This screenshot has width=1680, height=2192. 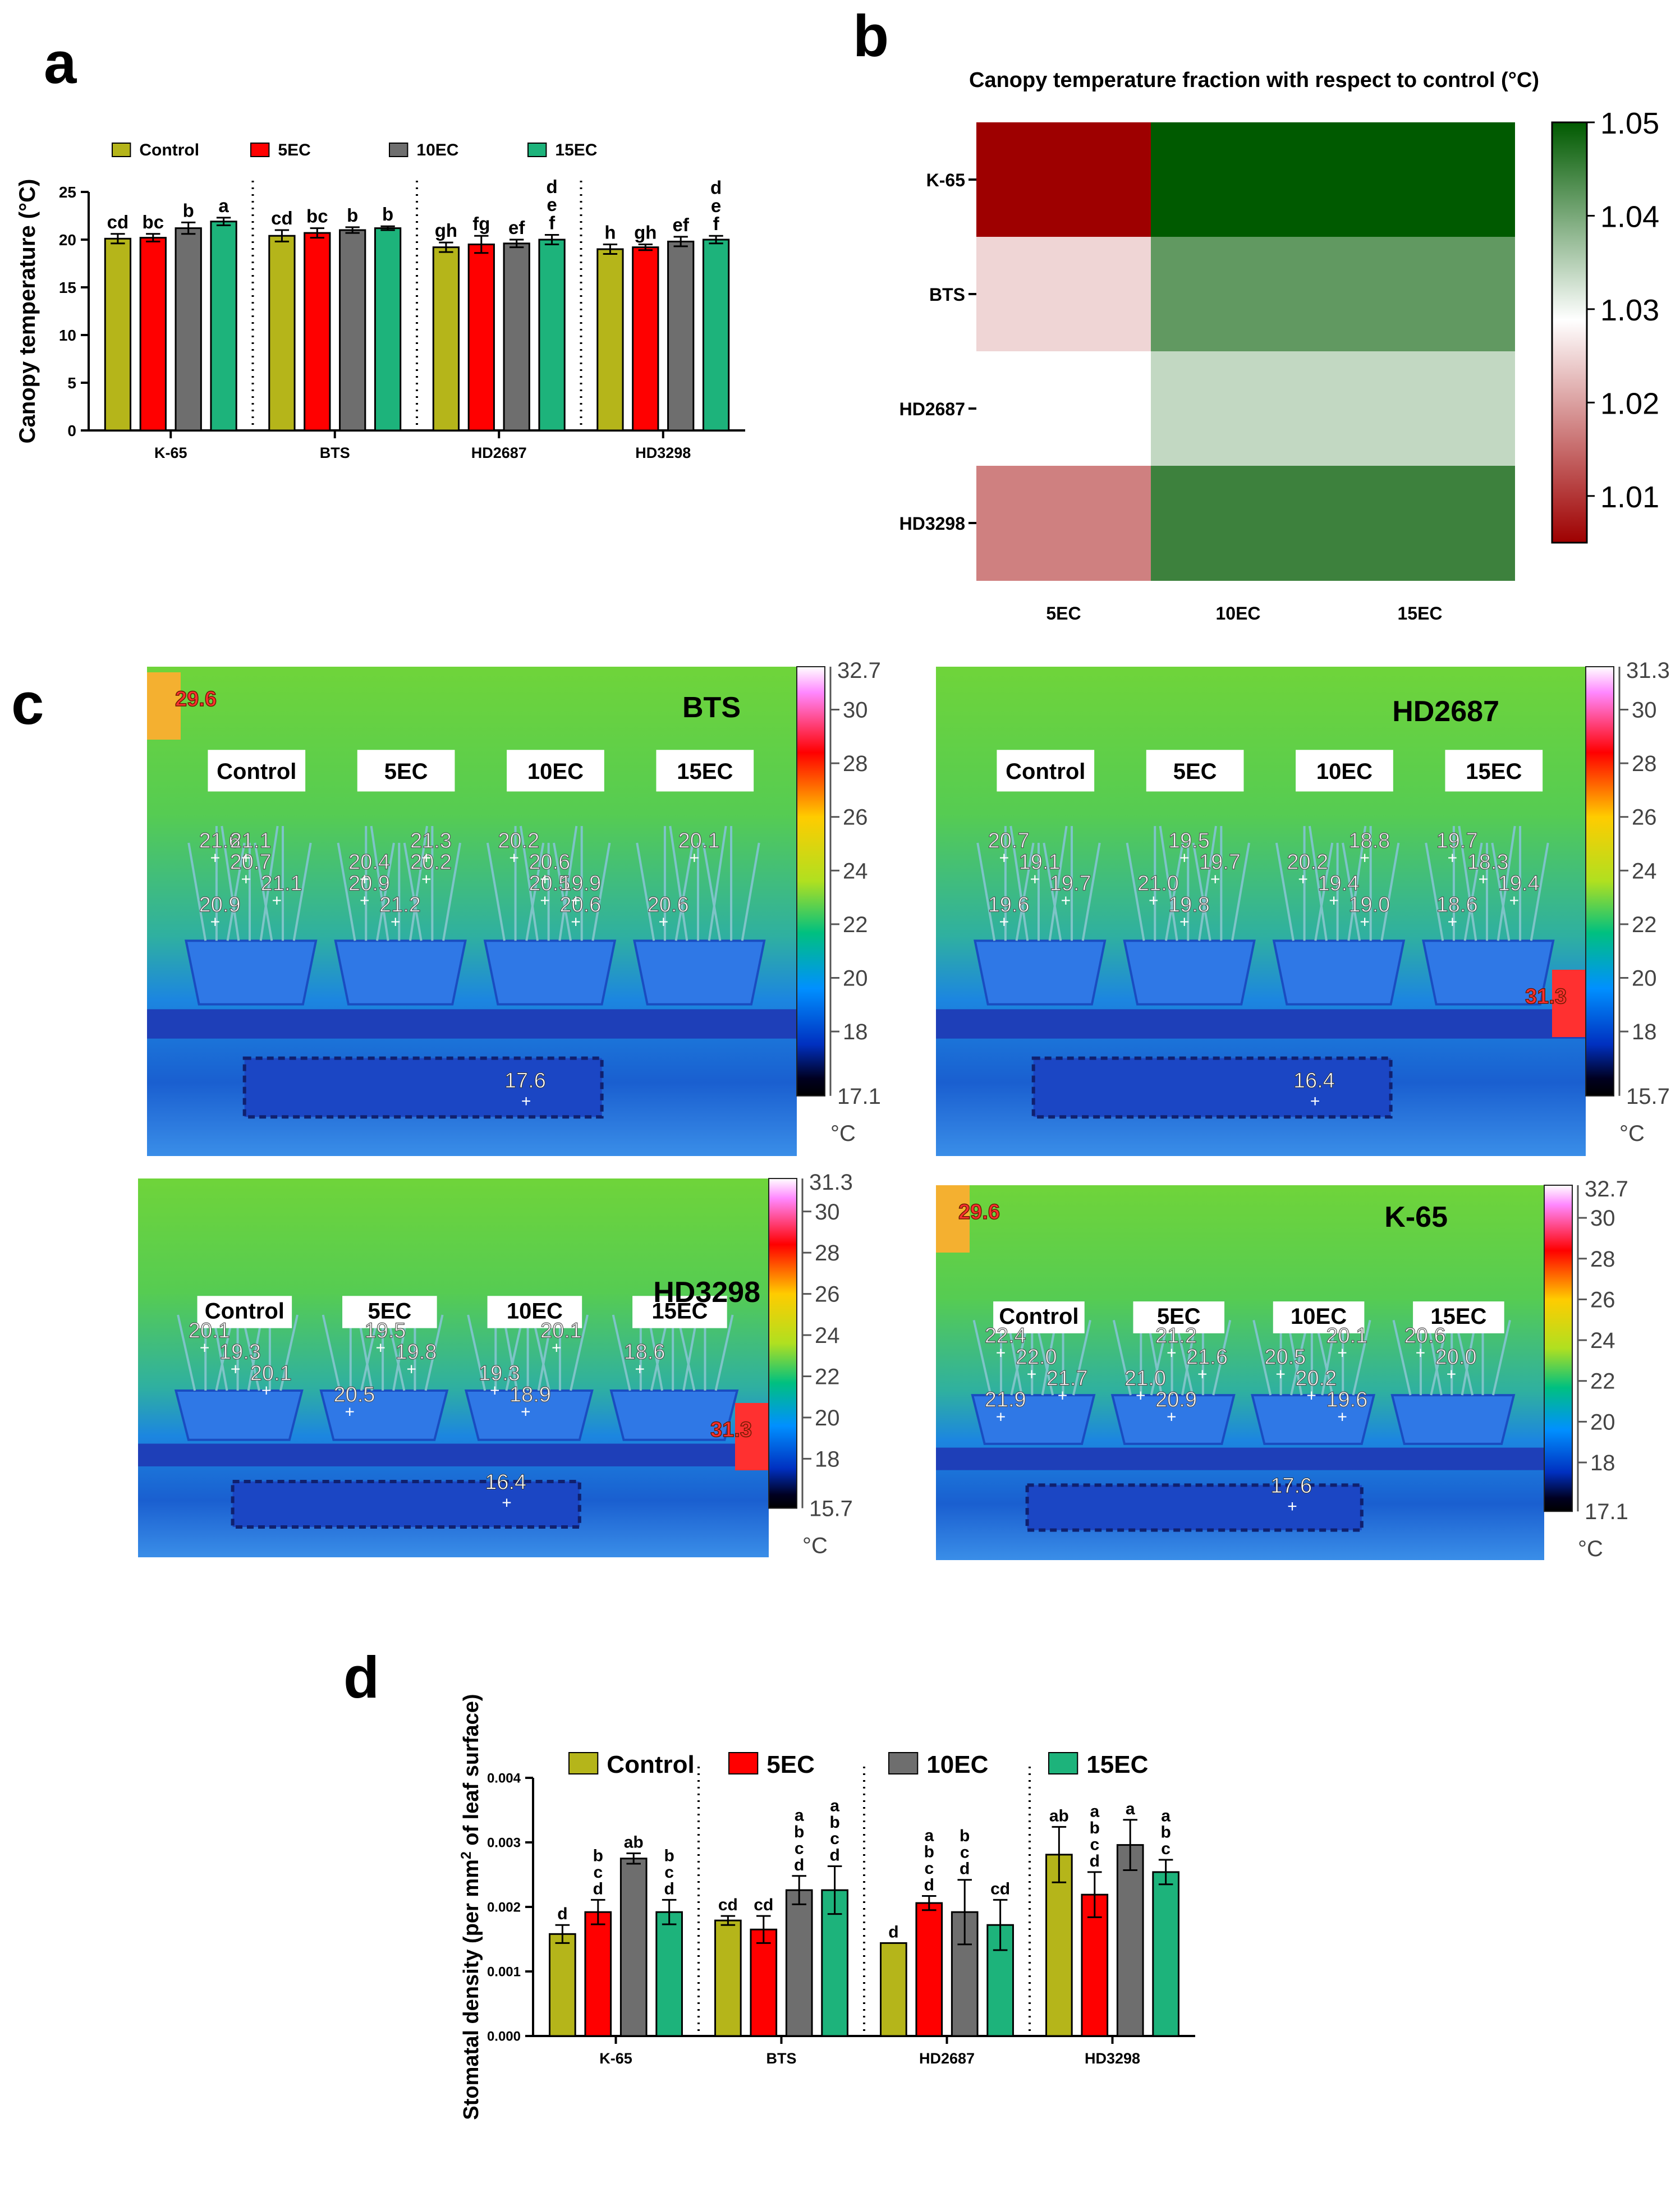 I want to click on temperature-reading: 21.6, so click(x=1207, y=1357).